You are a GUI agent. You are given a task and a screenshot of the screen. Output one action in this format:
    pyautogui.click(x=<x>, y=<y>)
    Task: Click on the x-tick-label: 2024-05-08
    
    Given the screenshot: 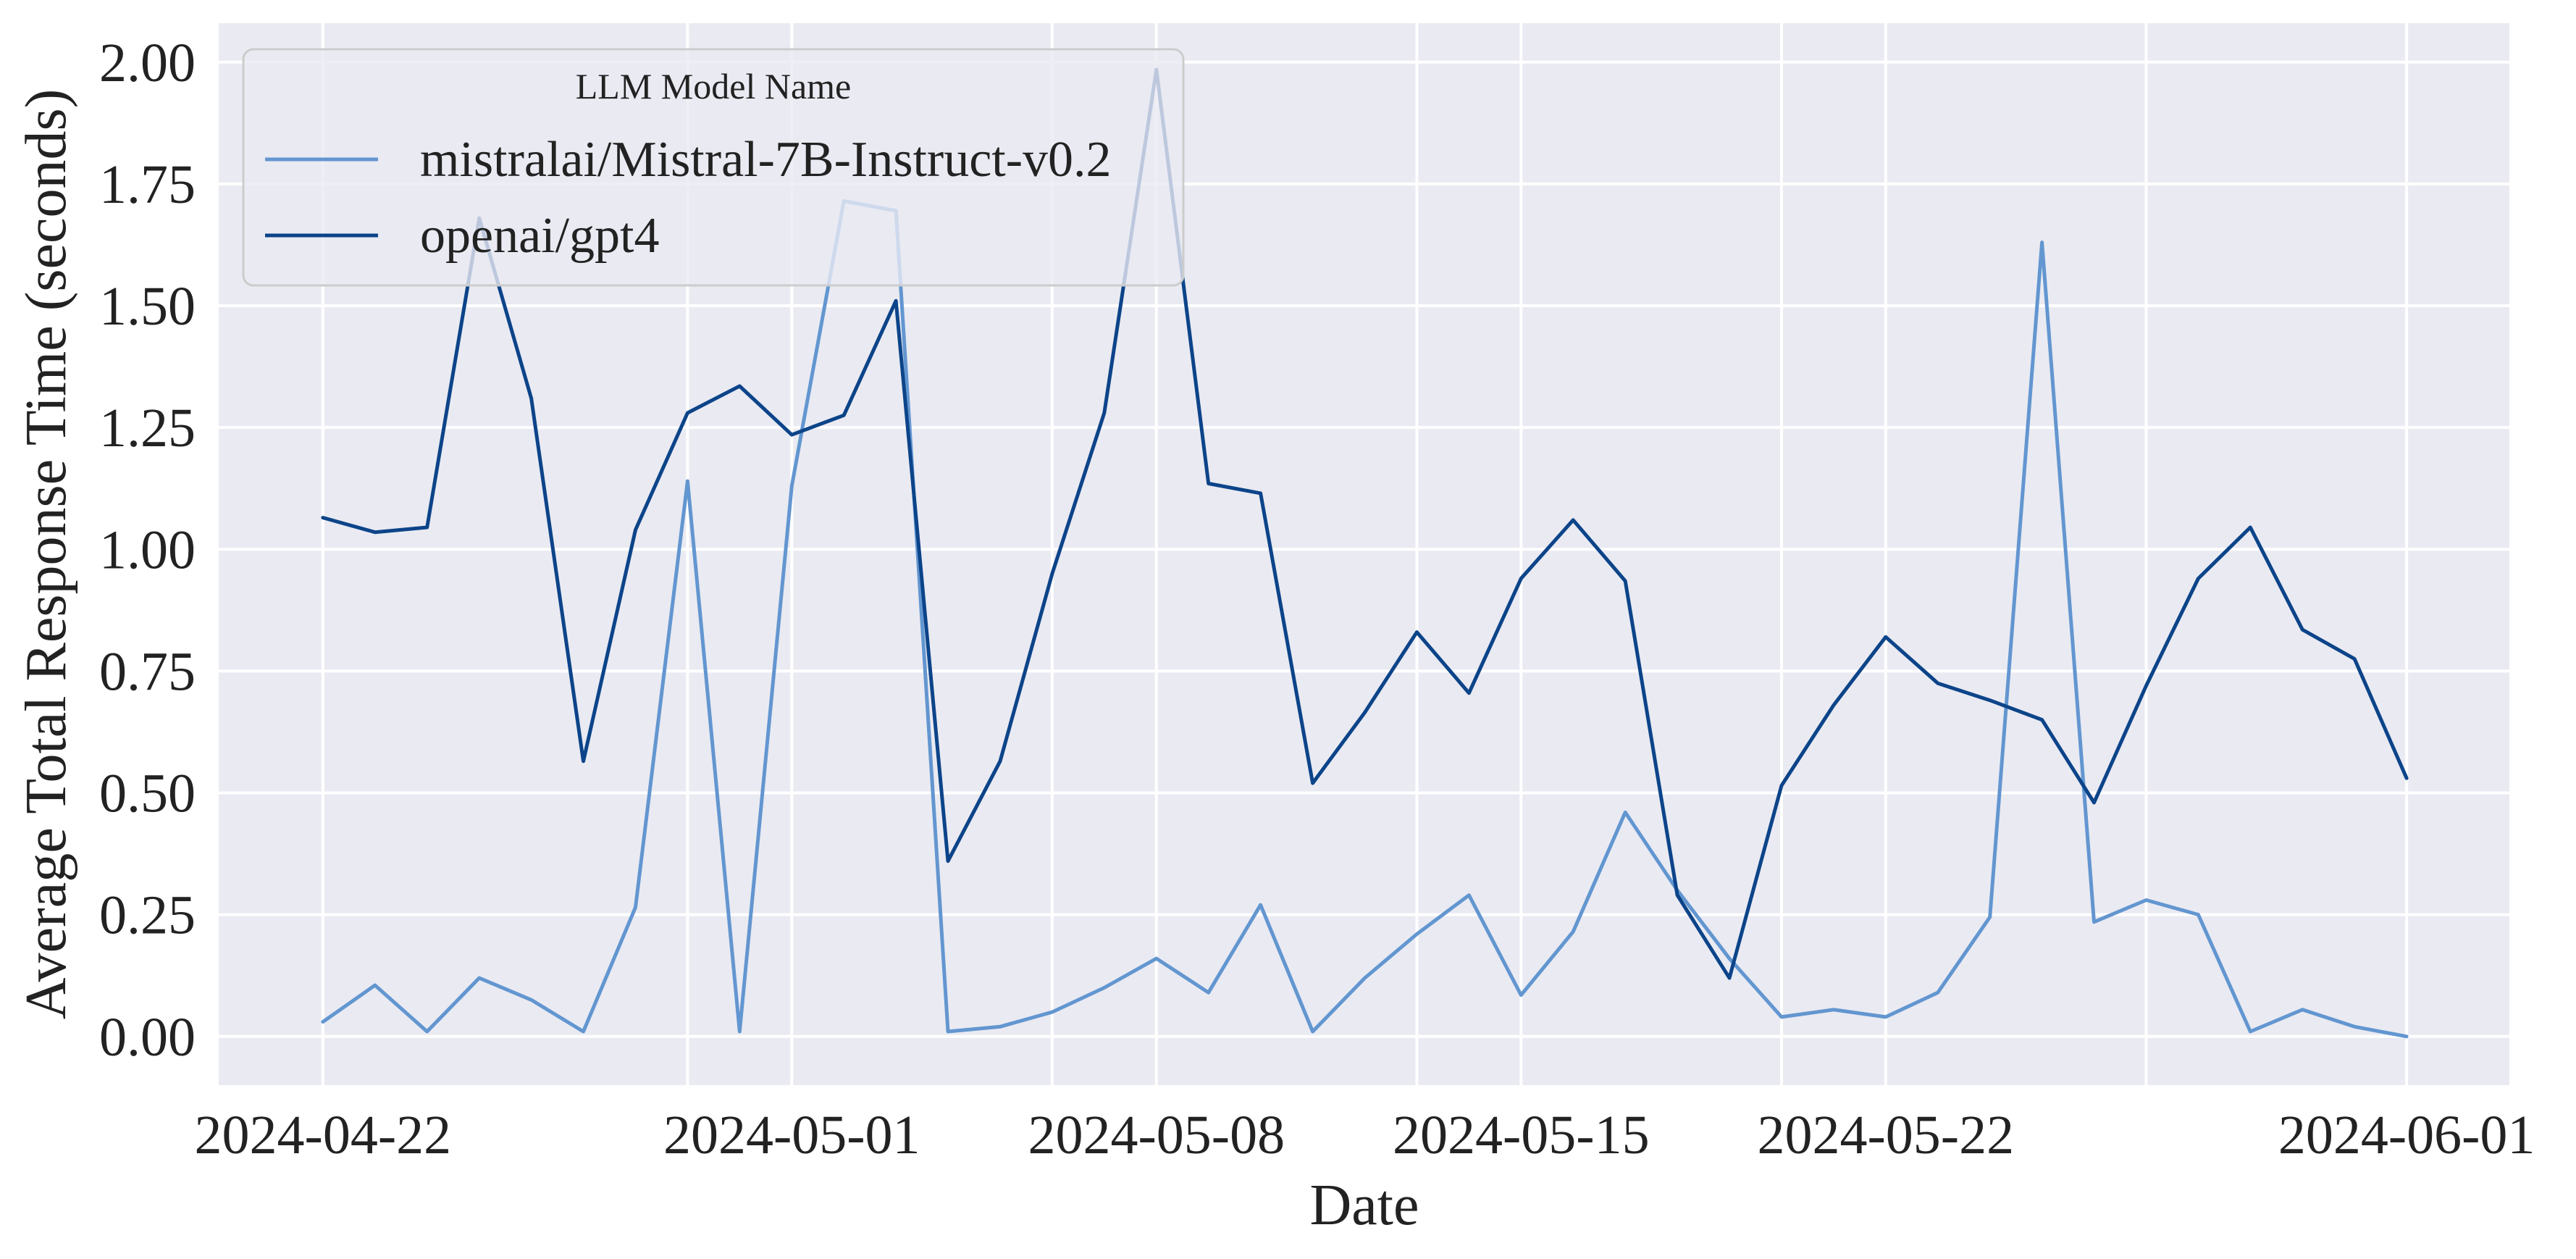 What is the action you would take?
    pyautogui.click(x=1156, y=1135)
    